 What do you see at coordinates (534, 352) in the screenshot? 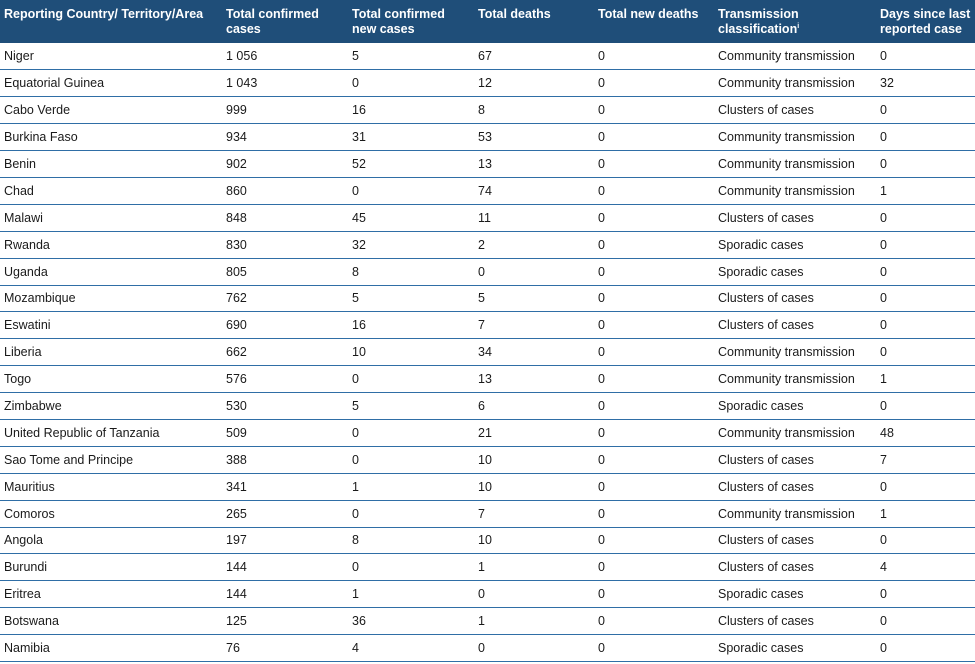
I see `cell-total-deaths: 34` at bounding box center [534, 352].